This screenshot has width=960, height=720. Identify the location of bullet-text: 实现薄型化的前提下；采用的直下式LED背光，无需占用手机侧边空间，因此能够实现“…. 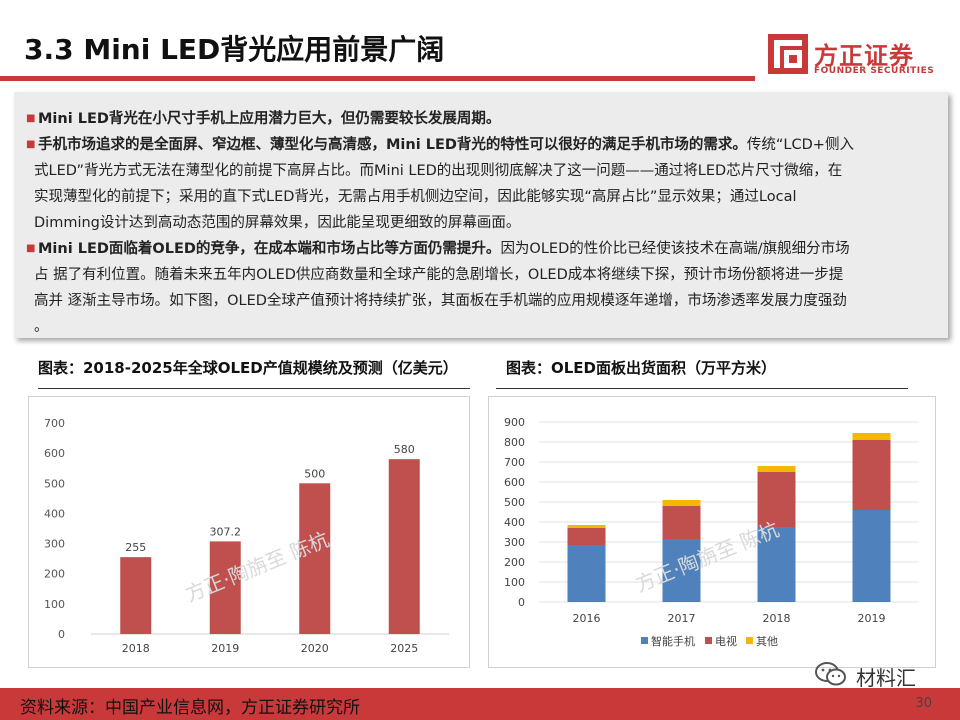
(415, 197).